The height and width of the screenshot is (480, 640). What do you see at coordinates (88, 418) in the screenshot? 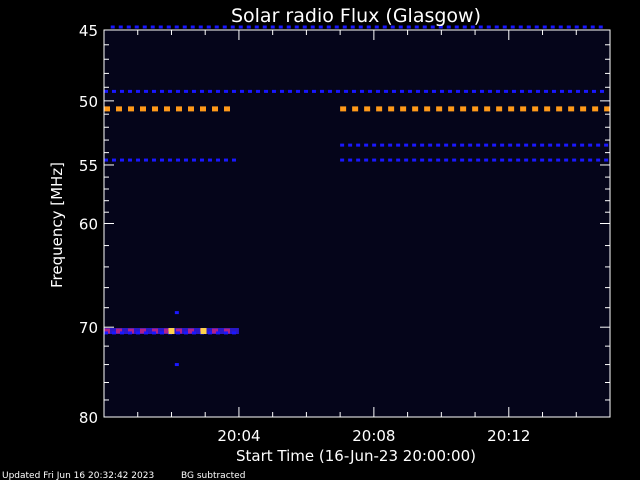
I see `y-tick-label: 80` at bounding box center [88, 418].